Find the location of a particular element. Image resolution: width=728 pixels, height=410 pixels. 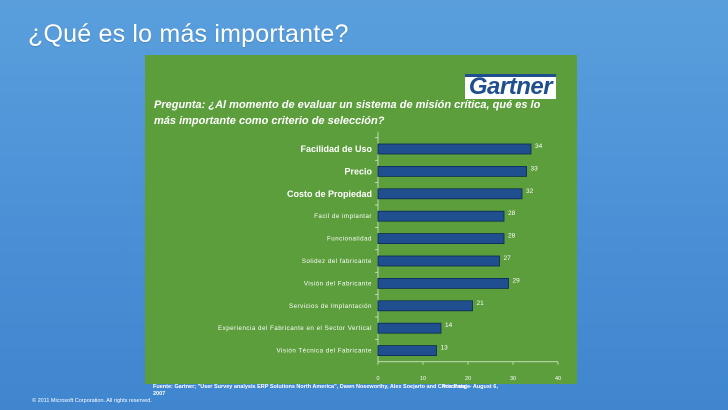

category-label: Facilidad de Uso is located at coordinates (336, 149).